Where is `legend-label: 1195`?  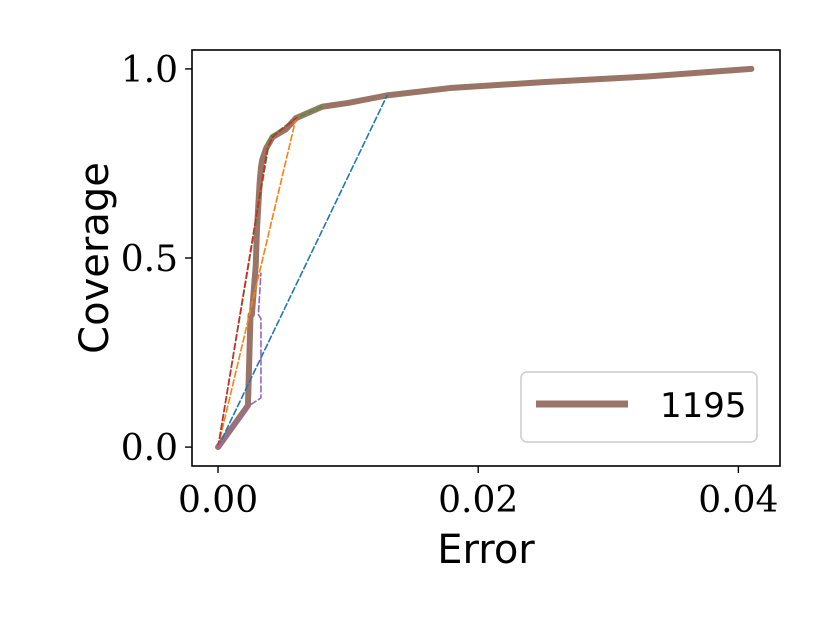
legend-label: 1195 is located at coordinates (703, 406).